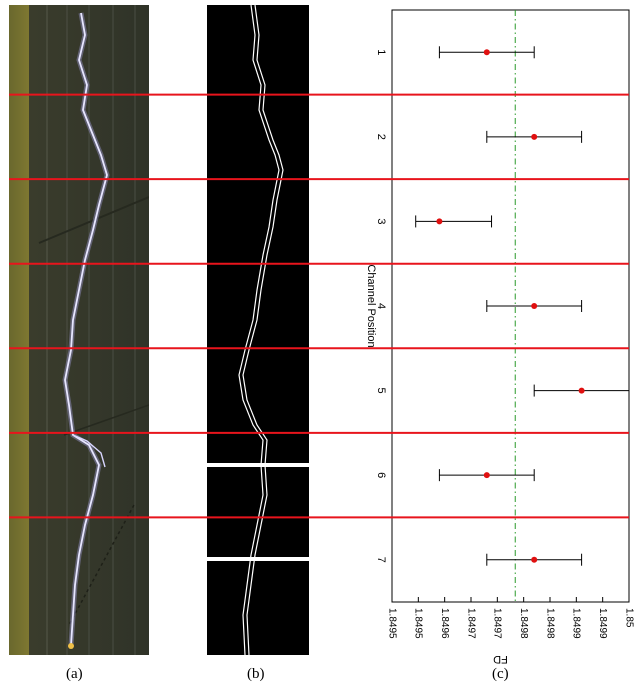  Describe the element at coordinates (444, 623) in the screenshot. I see `x-tick-label: 1.8496` at that location.